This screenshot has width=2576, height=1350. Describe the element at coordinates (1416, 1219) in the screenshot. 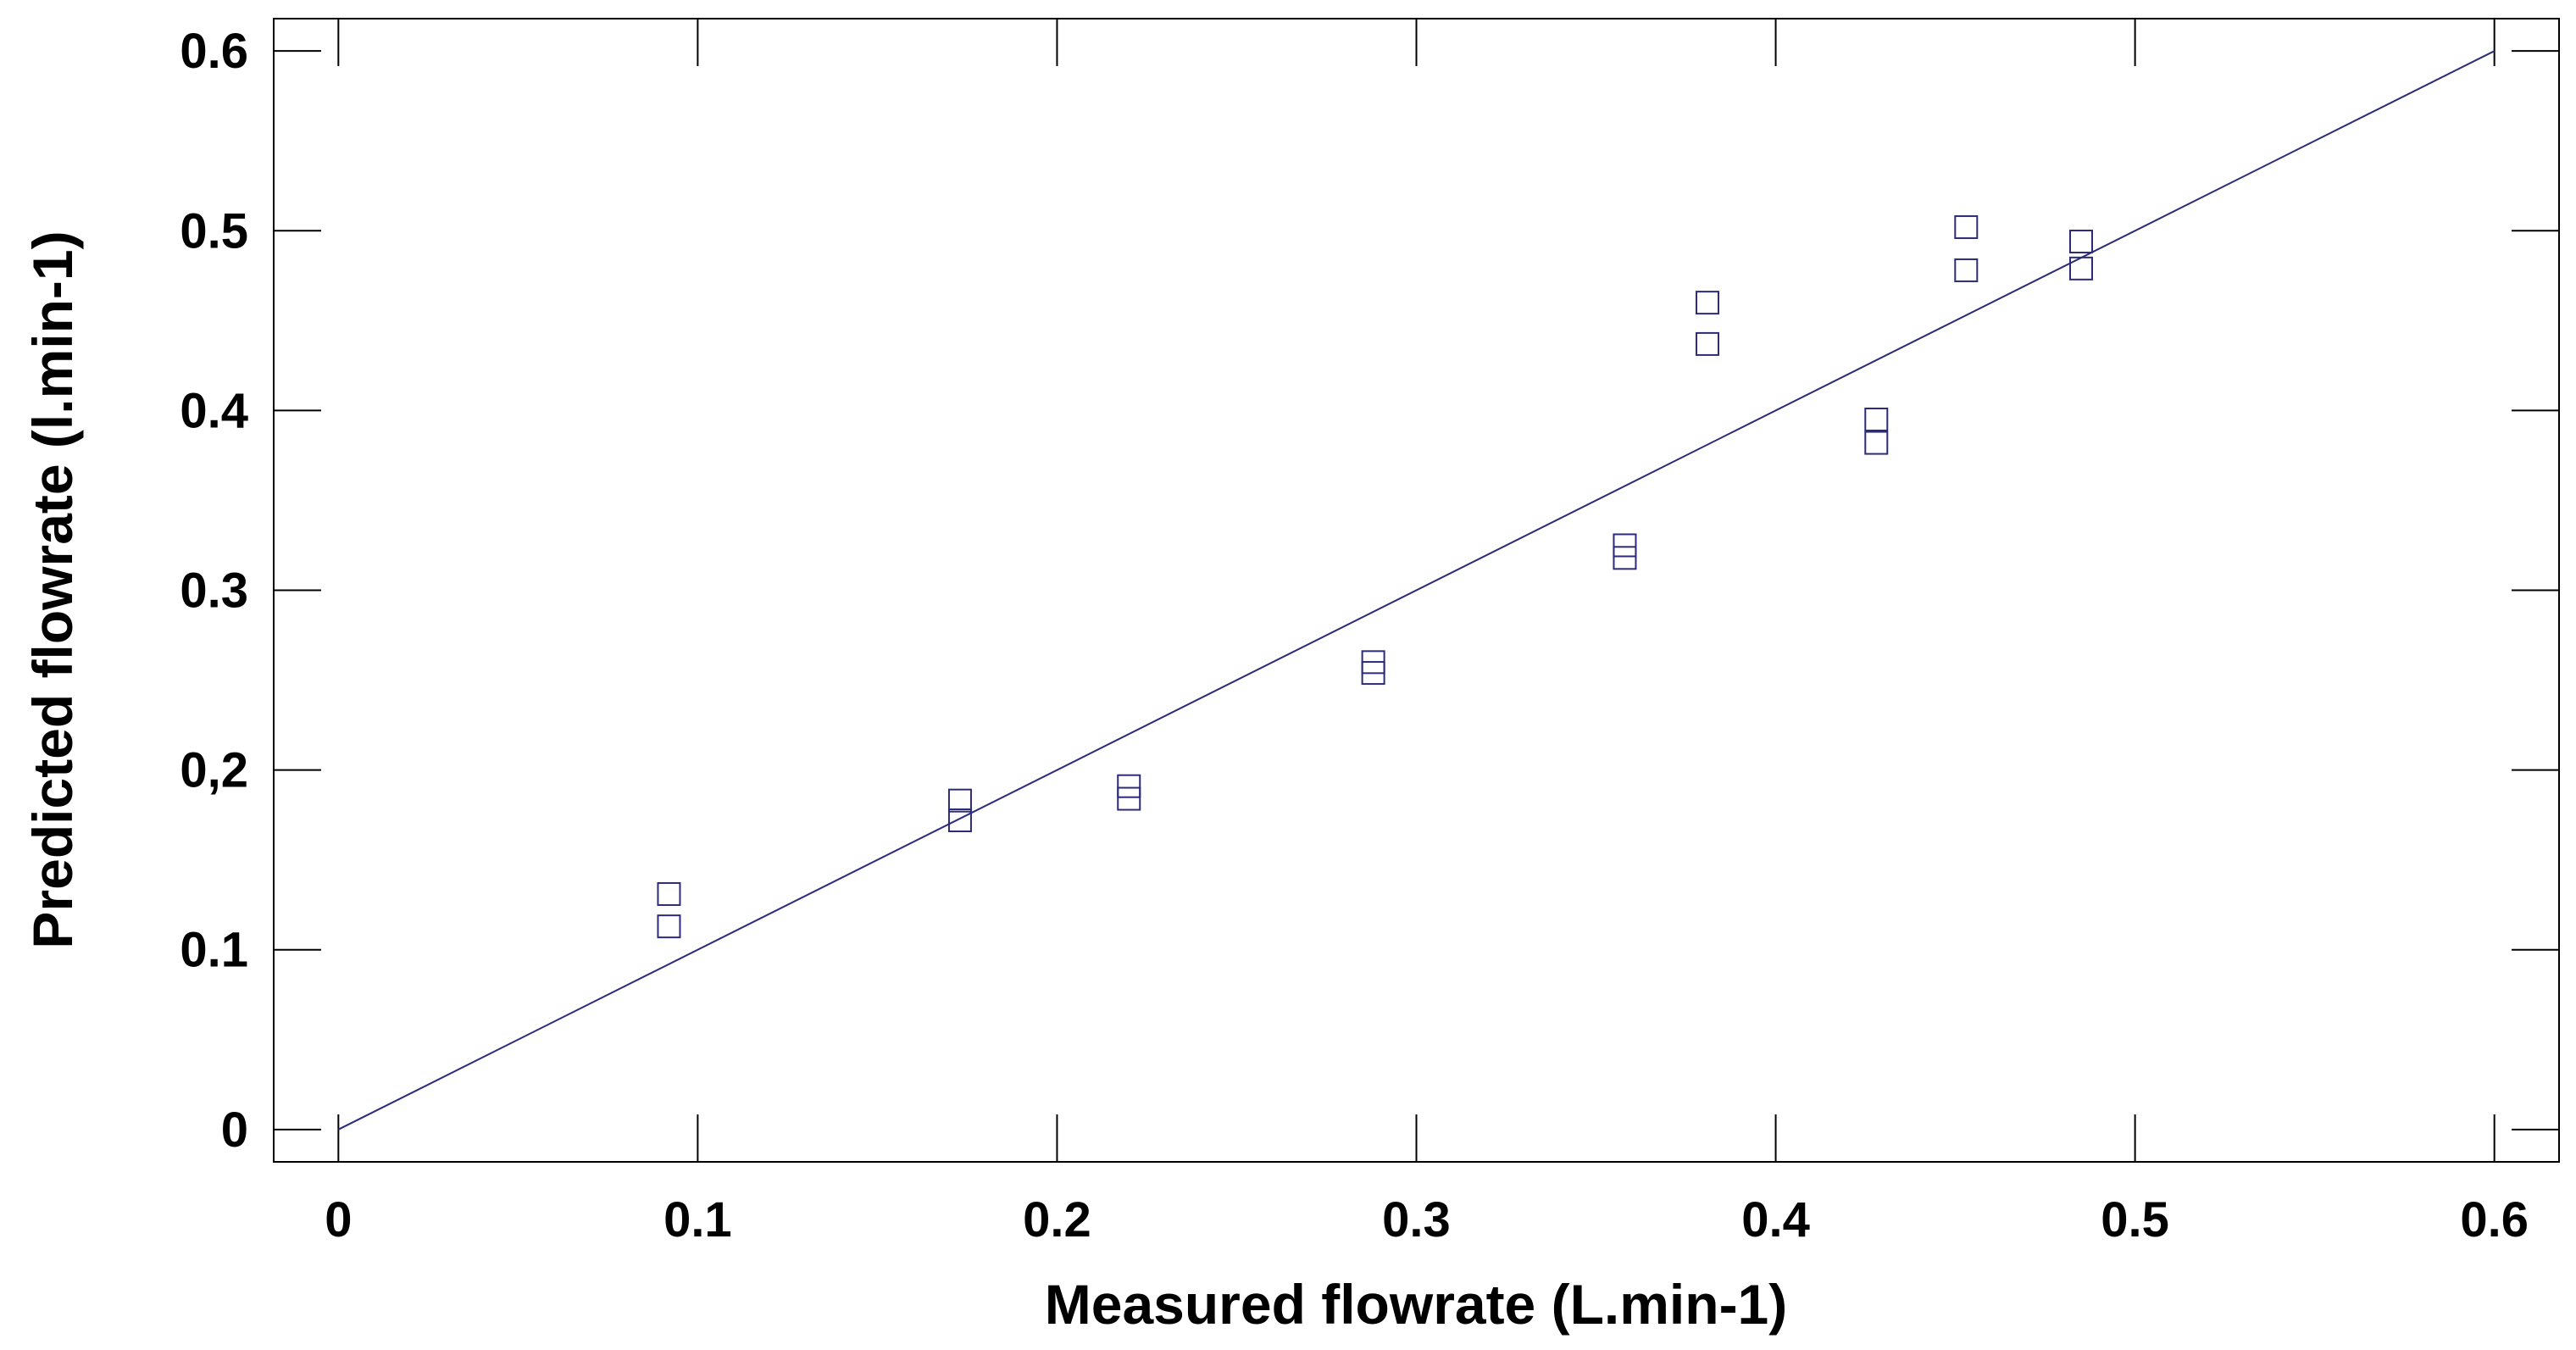

I see `x-tick-label: 0.3` at that location.